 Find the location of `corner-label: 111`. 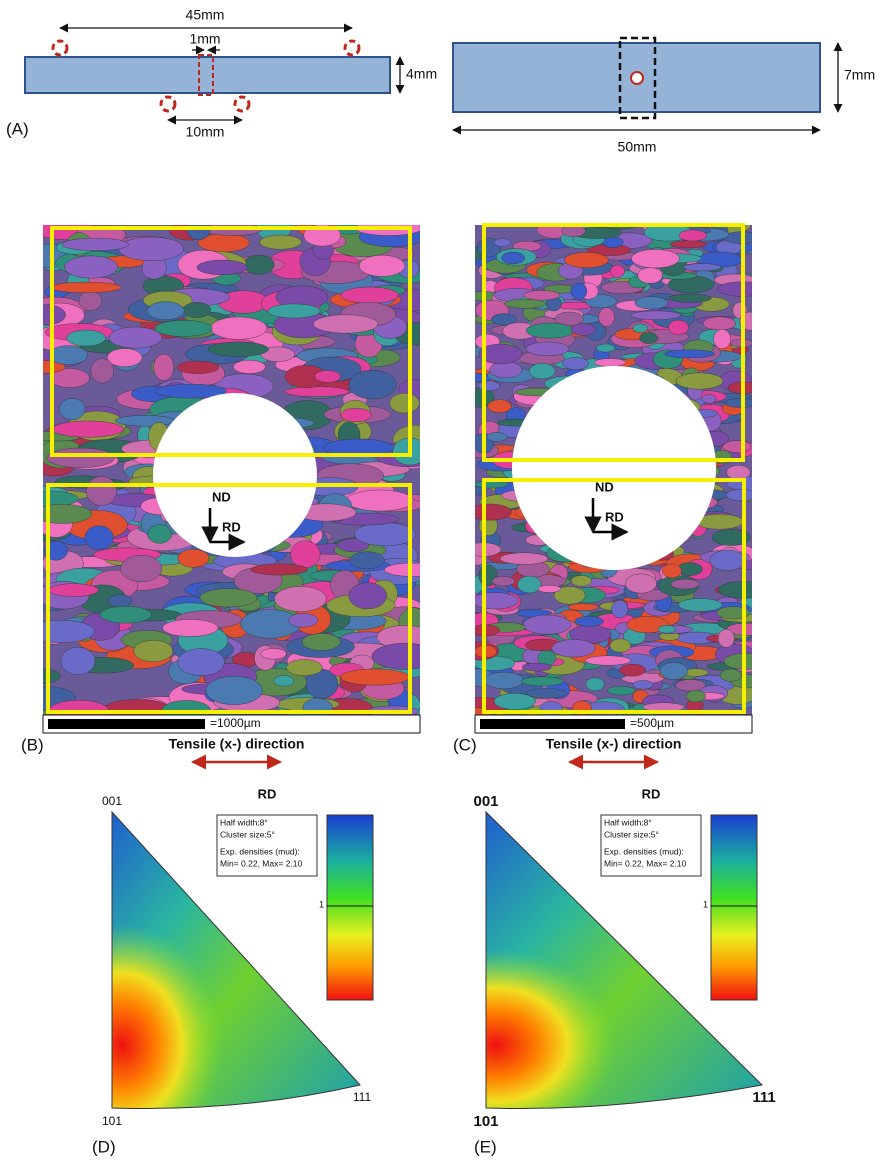

corner-label: 111 is located at coordinates (362, 1097).